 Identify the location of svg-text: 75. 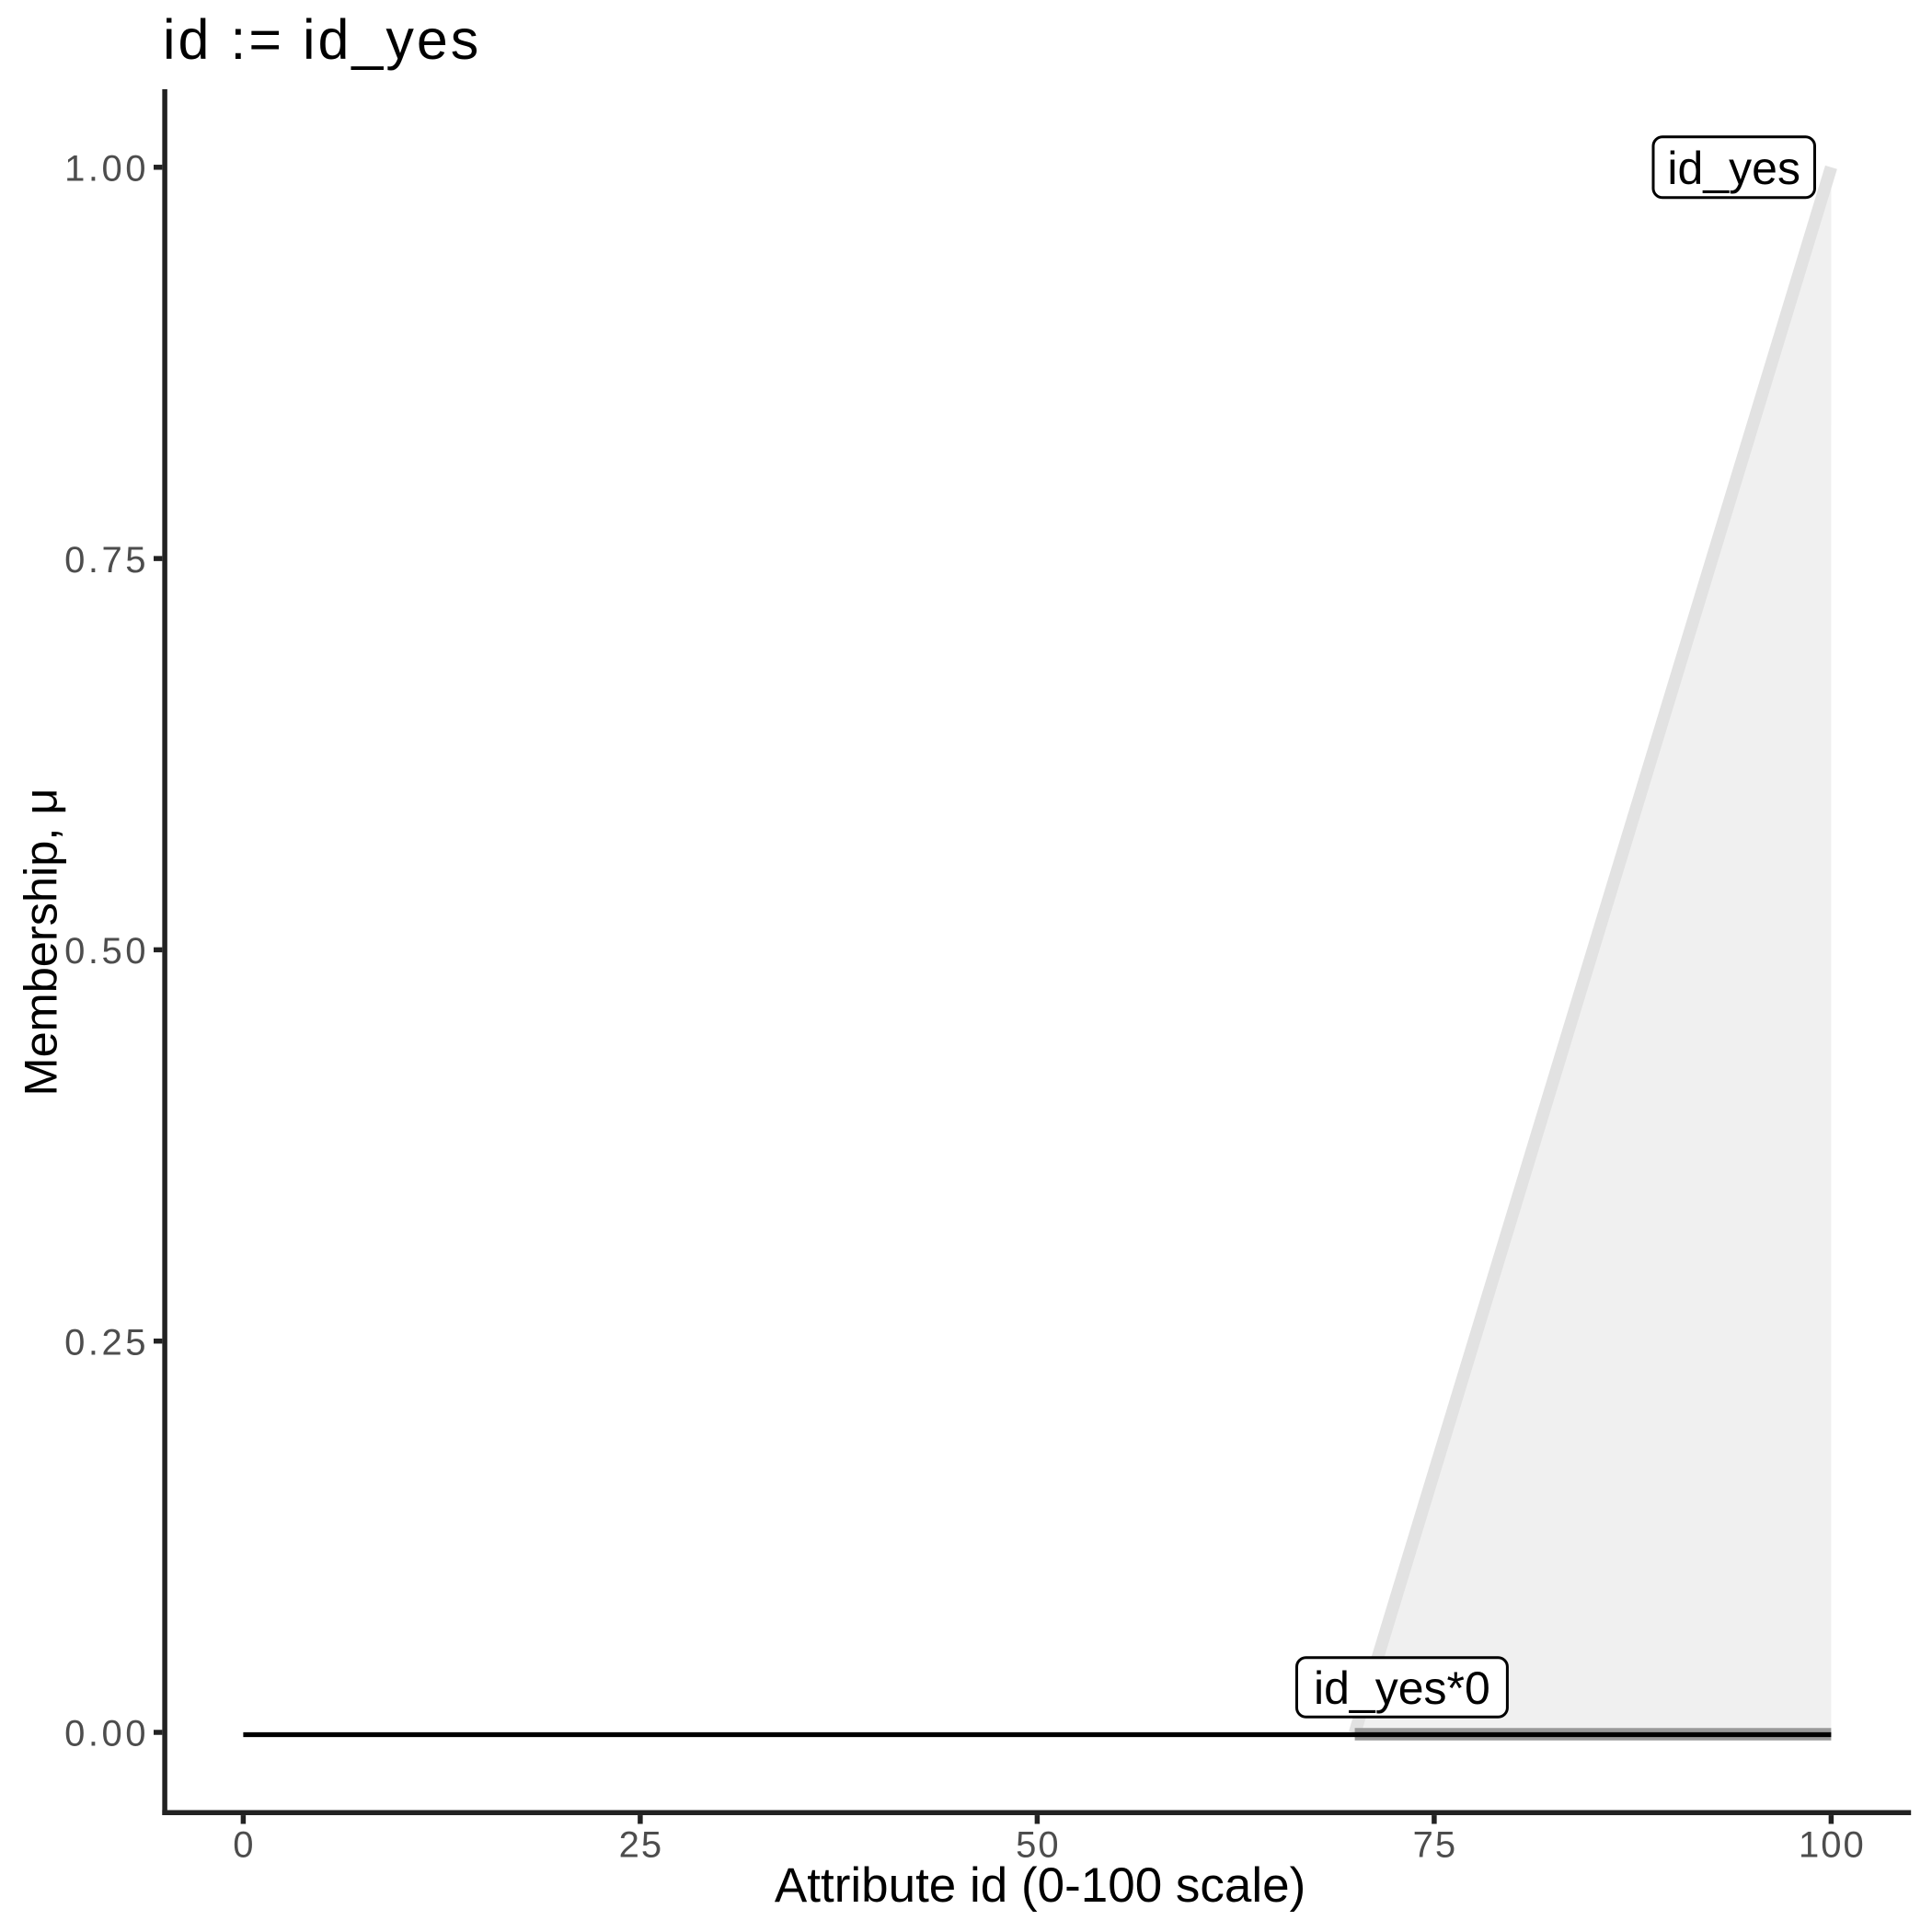
(1435, 1845).